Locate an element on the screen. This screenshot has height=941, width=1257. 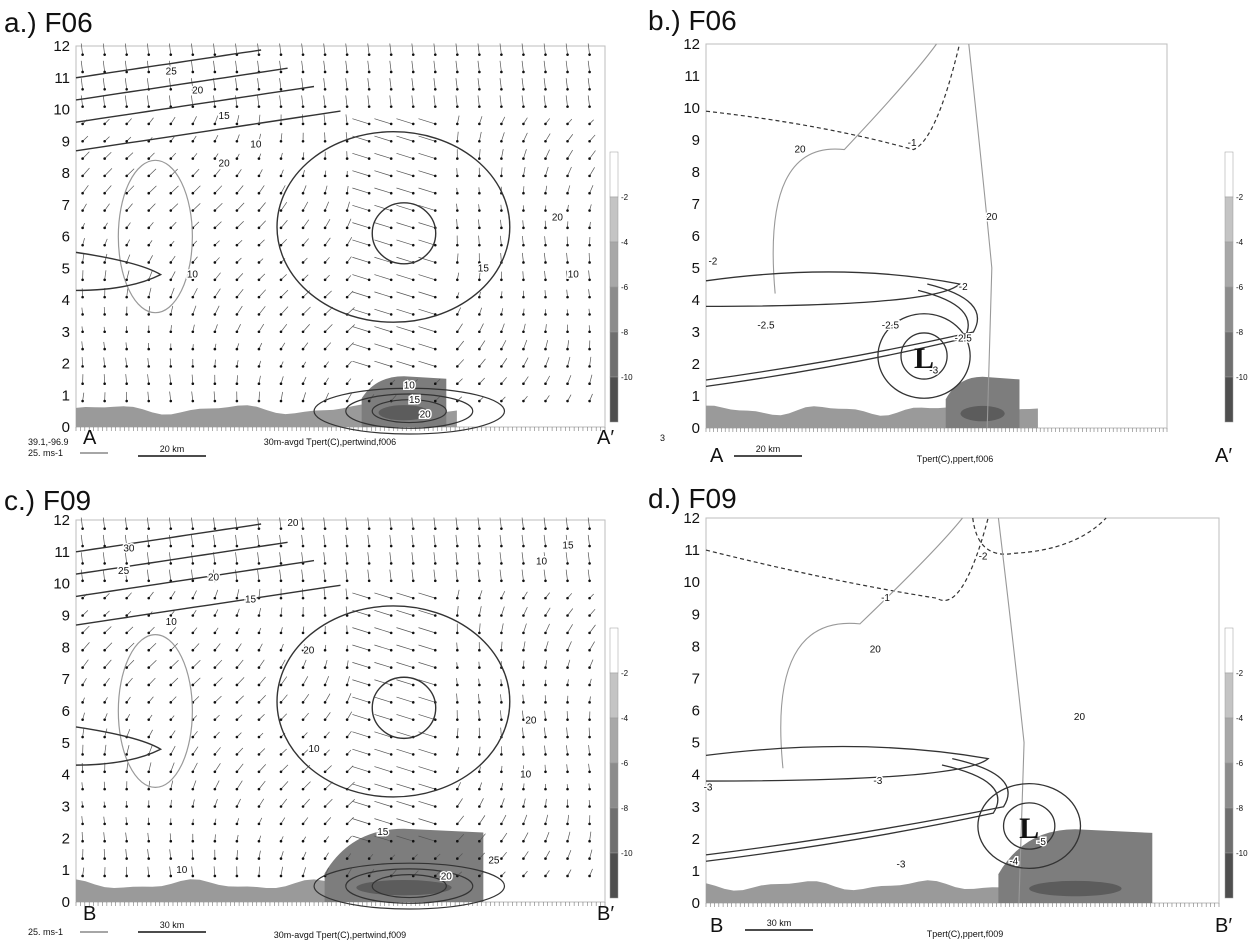
panel-caption: Tpert(C),ppert,f009 is located at coordinates (965, 934).